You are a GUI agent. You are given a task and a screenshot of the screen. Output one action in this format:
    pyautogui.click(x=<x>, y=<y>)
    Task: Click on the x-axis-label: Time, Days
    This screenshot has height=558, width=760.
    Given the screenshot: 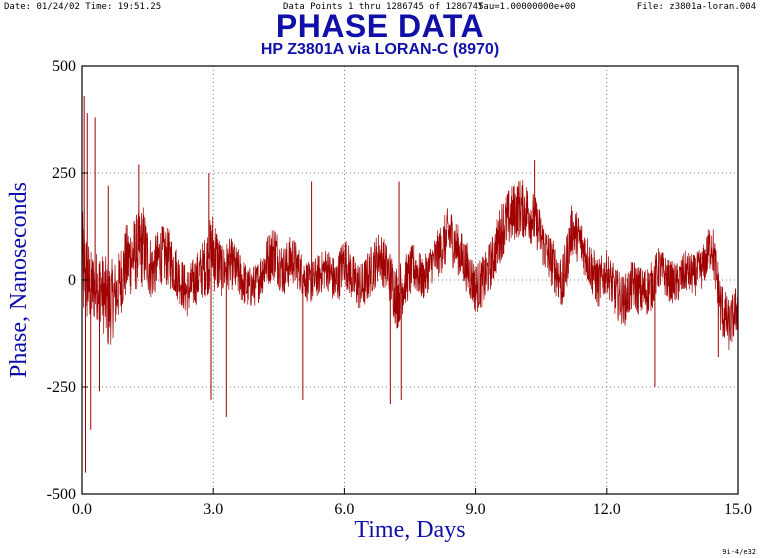 What is the action you would take?
    pyautogui.click(x=409, y=530)
    